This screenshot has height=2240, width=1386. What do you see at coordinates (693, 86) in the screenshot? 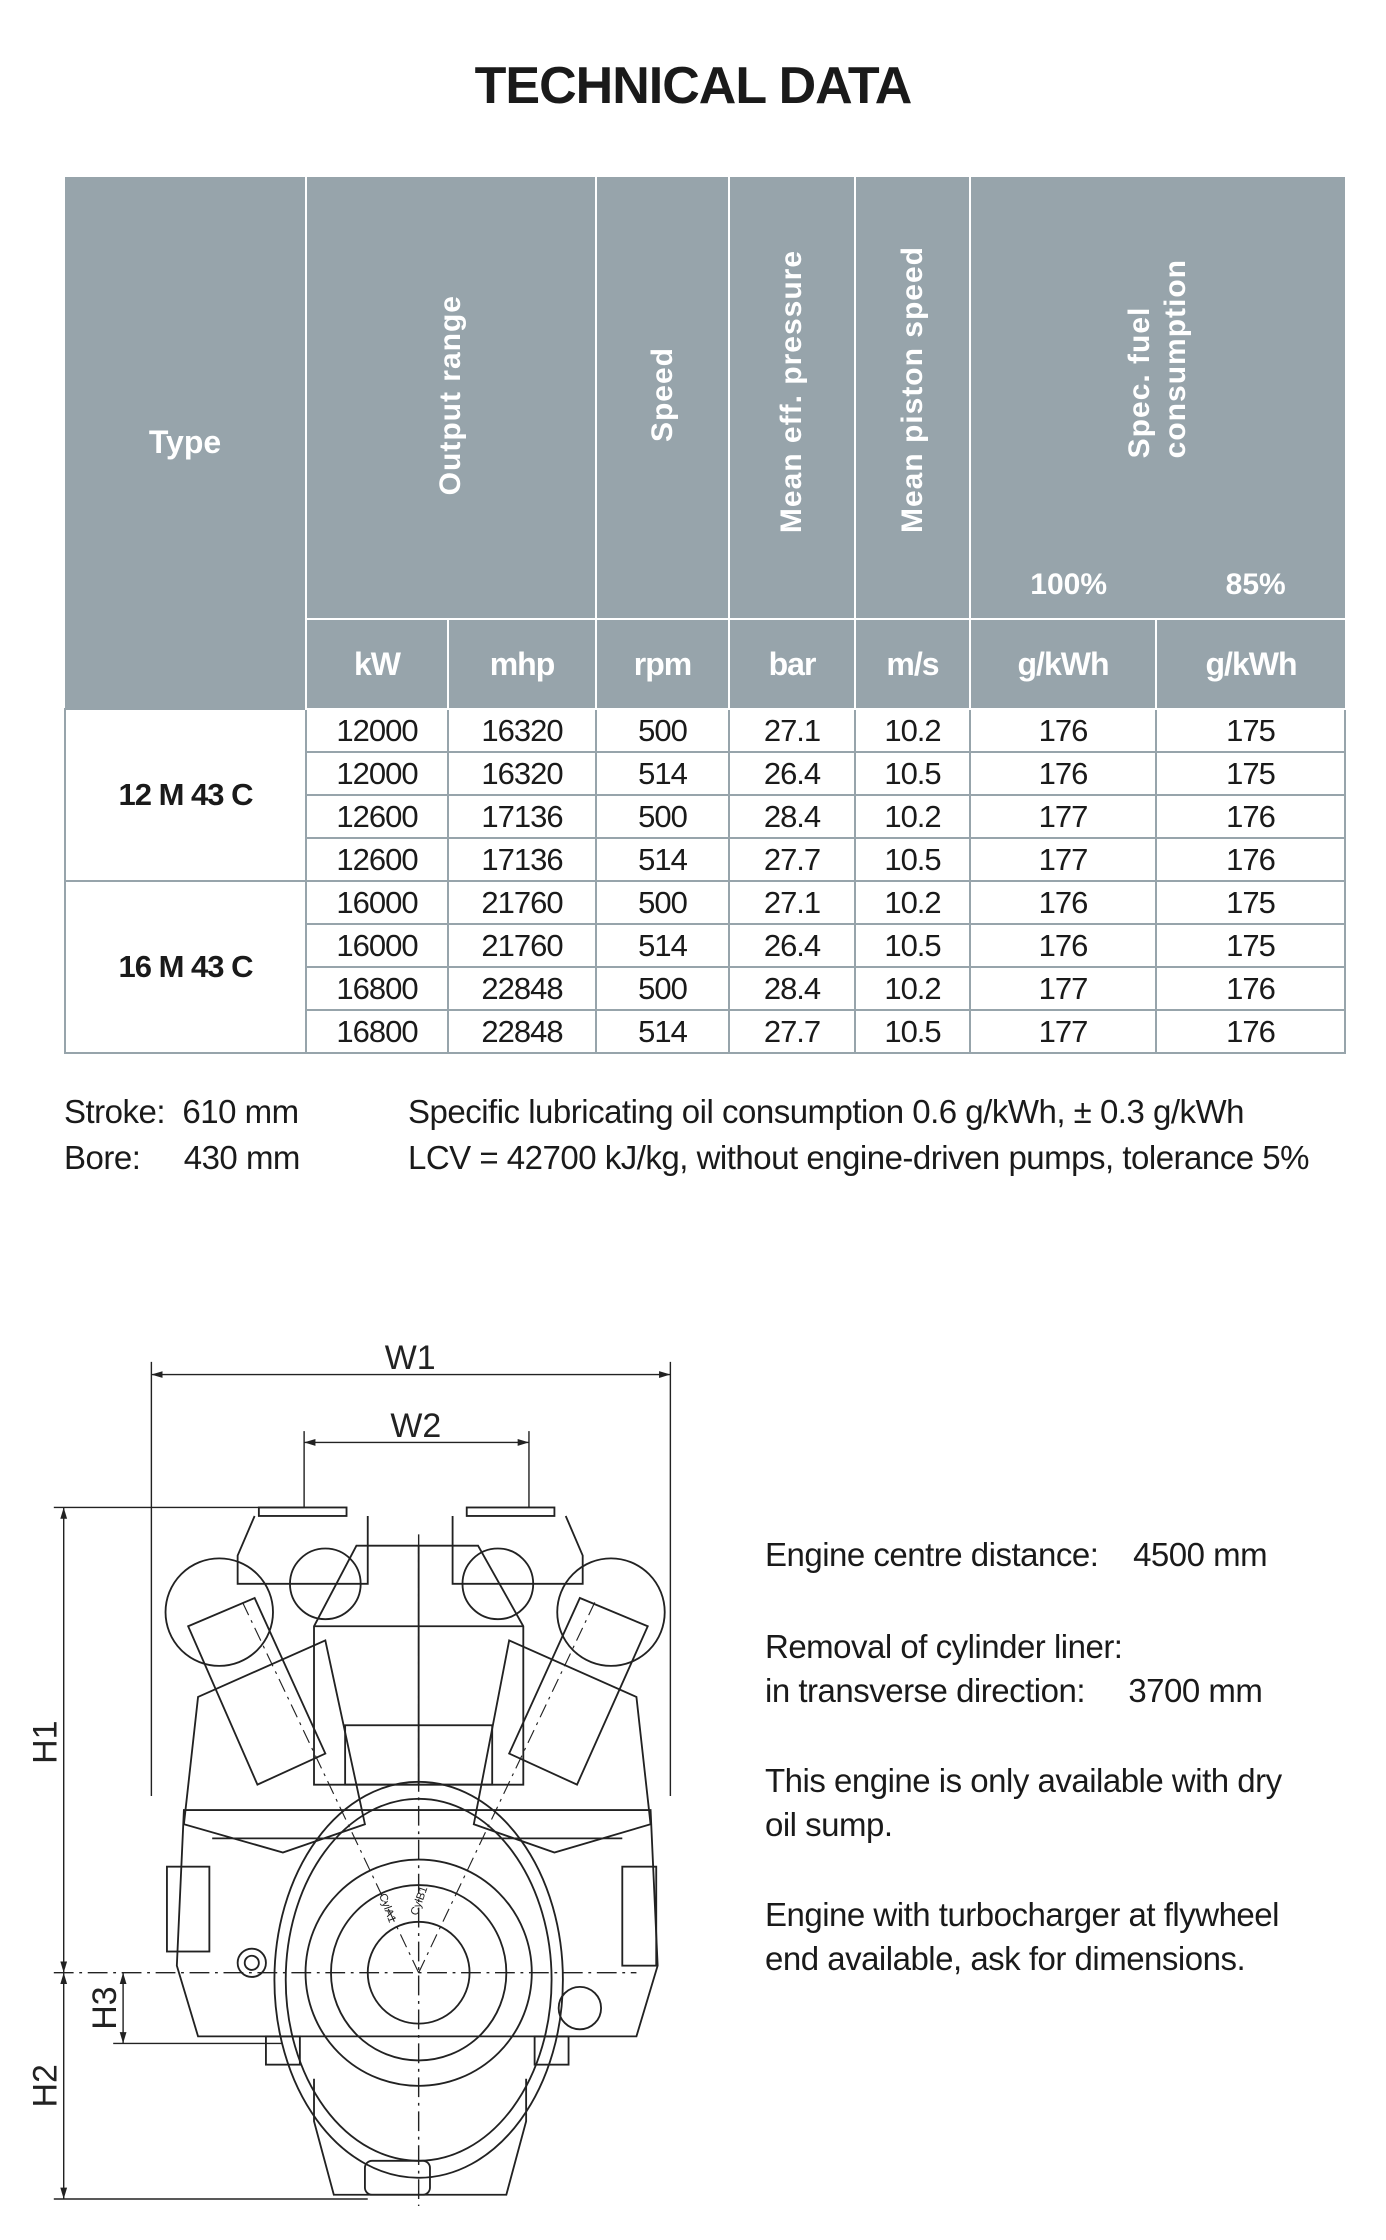
I see `page-title: TECHNICAL DATA` at bounding box center [693, 86].